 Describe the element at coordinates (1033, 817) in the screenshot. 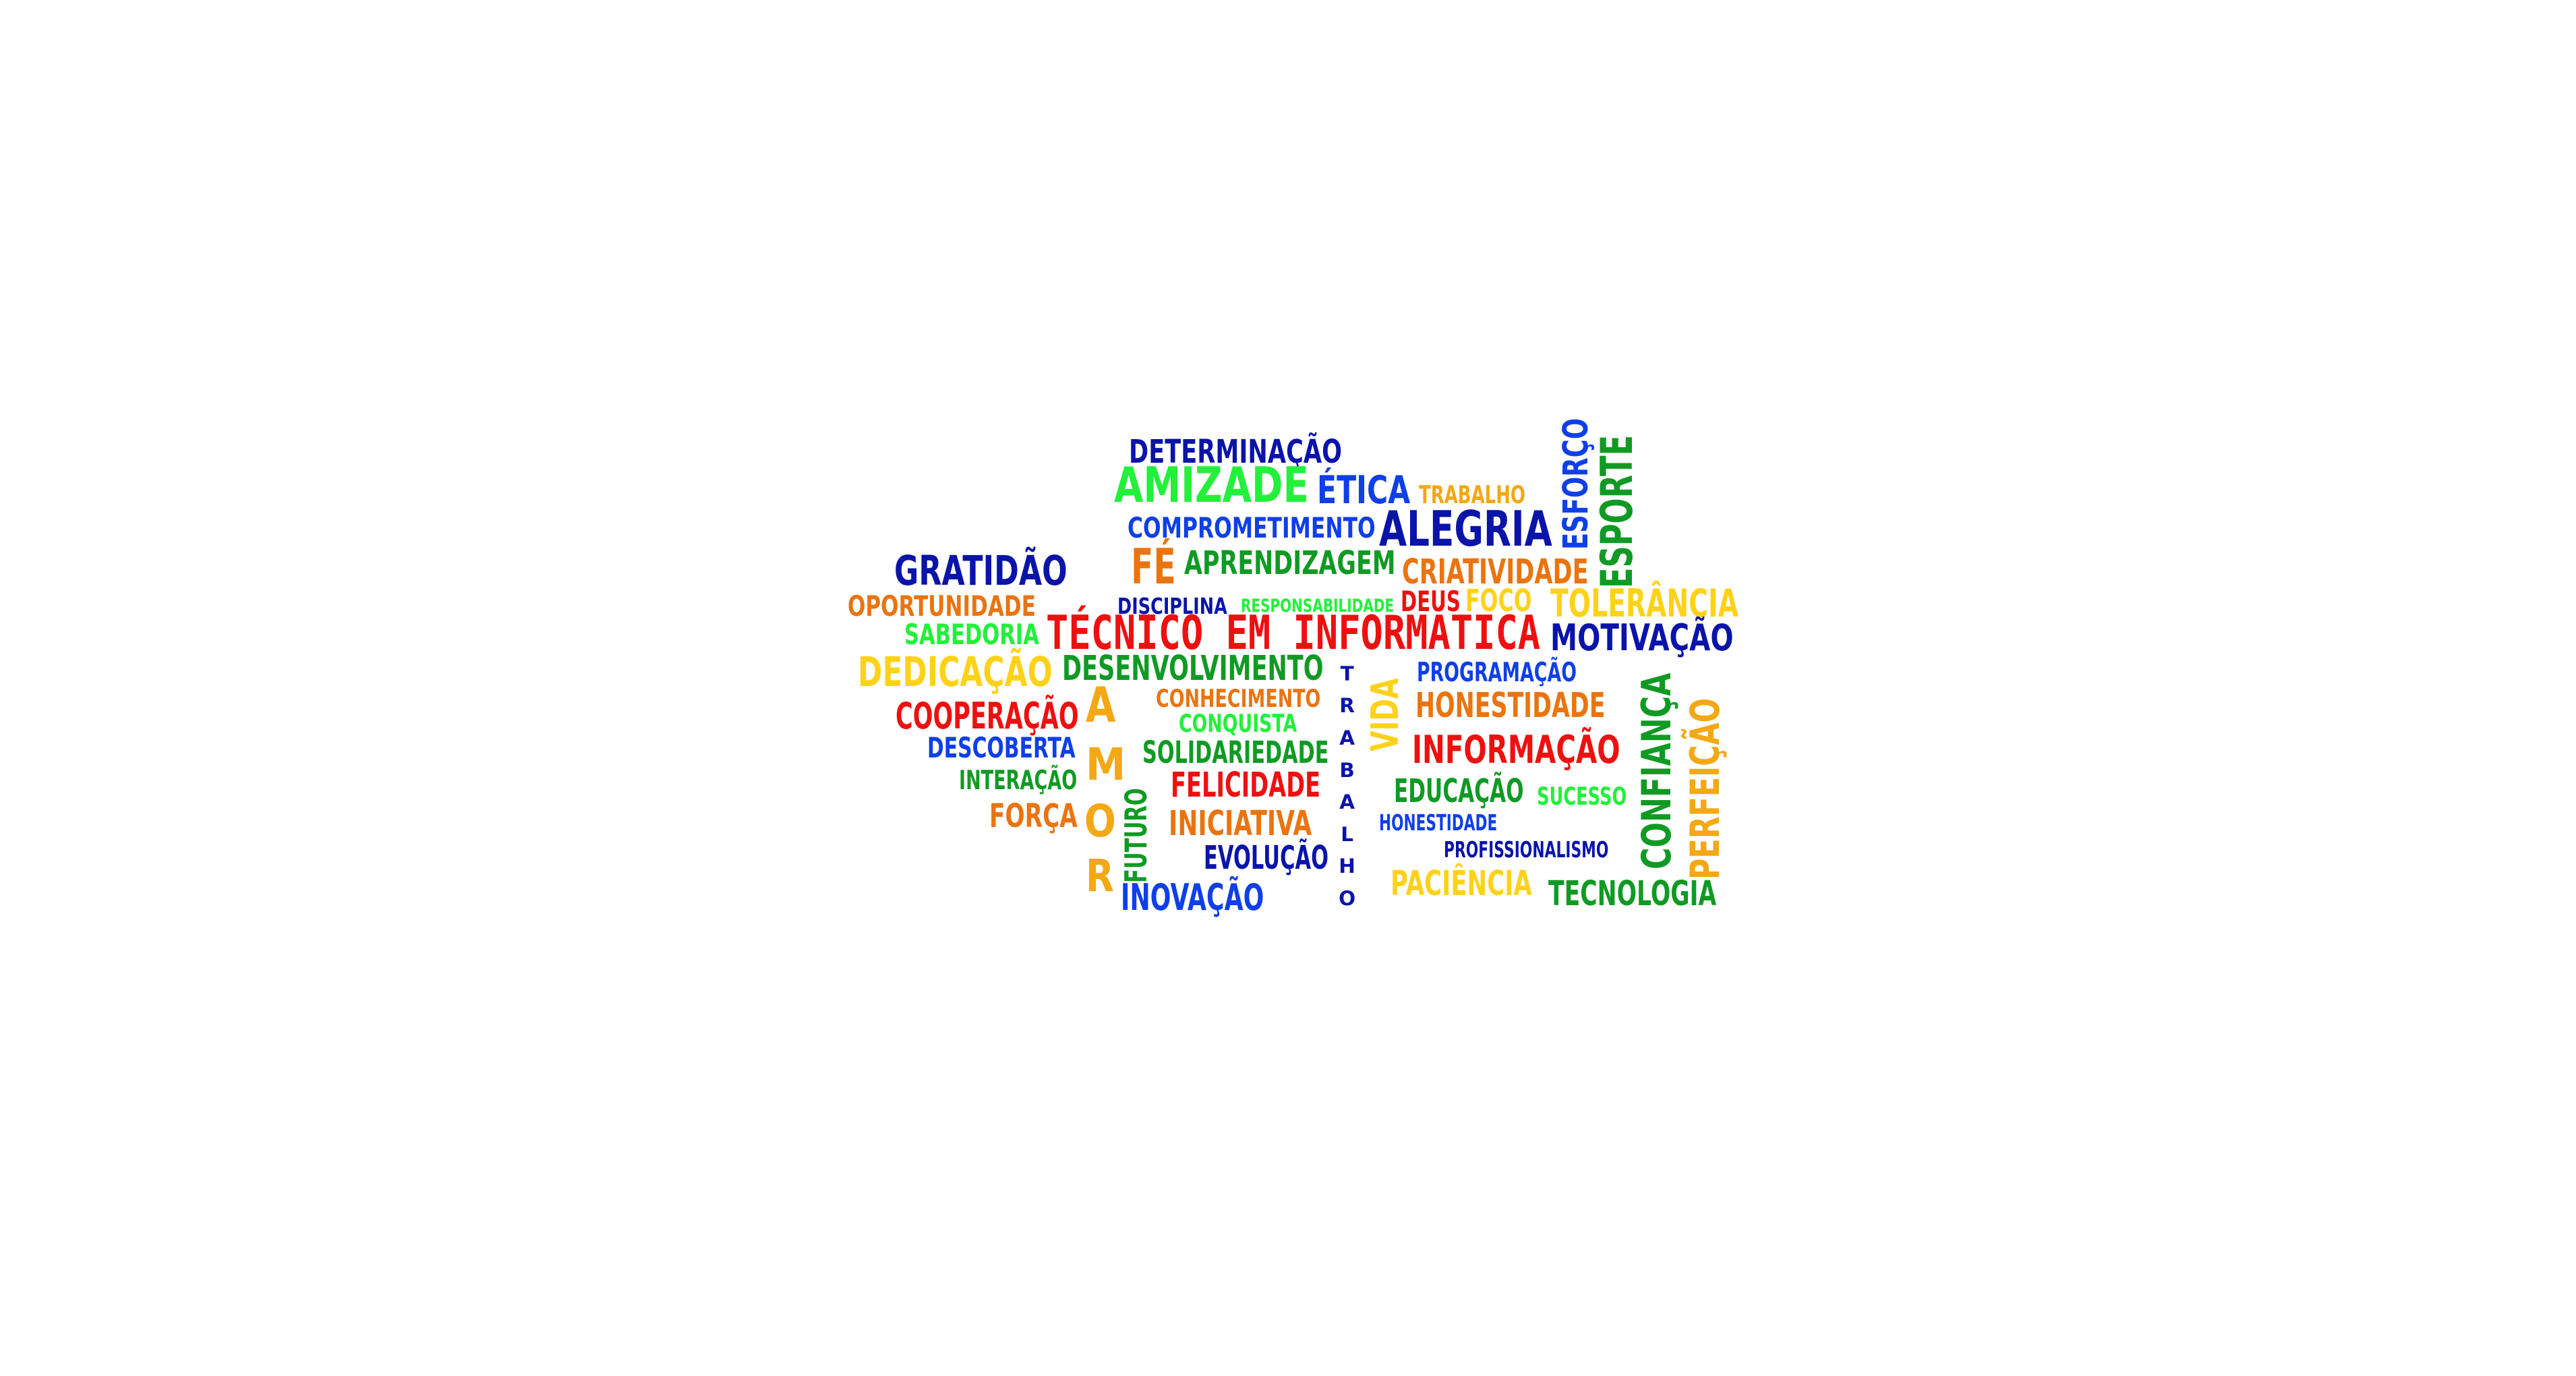

I see `word-forca: FORÇA` at that location.